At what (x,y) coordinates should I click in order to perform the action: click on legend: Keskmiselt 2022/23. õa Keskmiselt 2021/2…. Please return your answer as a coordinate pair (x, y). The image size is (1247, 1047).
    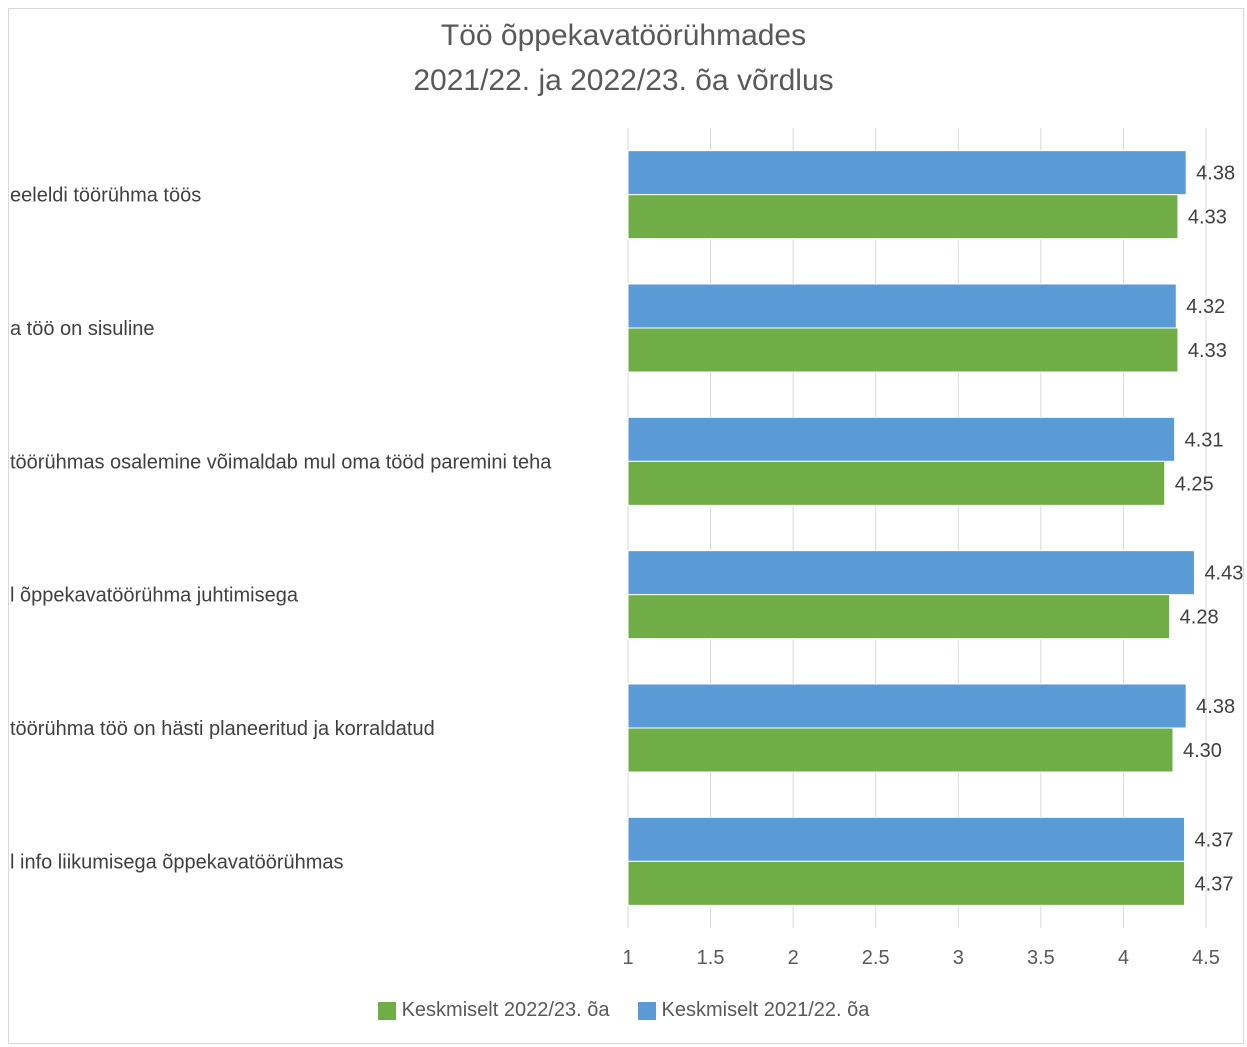
    Looking at the image, I should click on (623, 1010).